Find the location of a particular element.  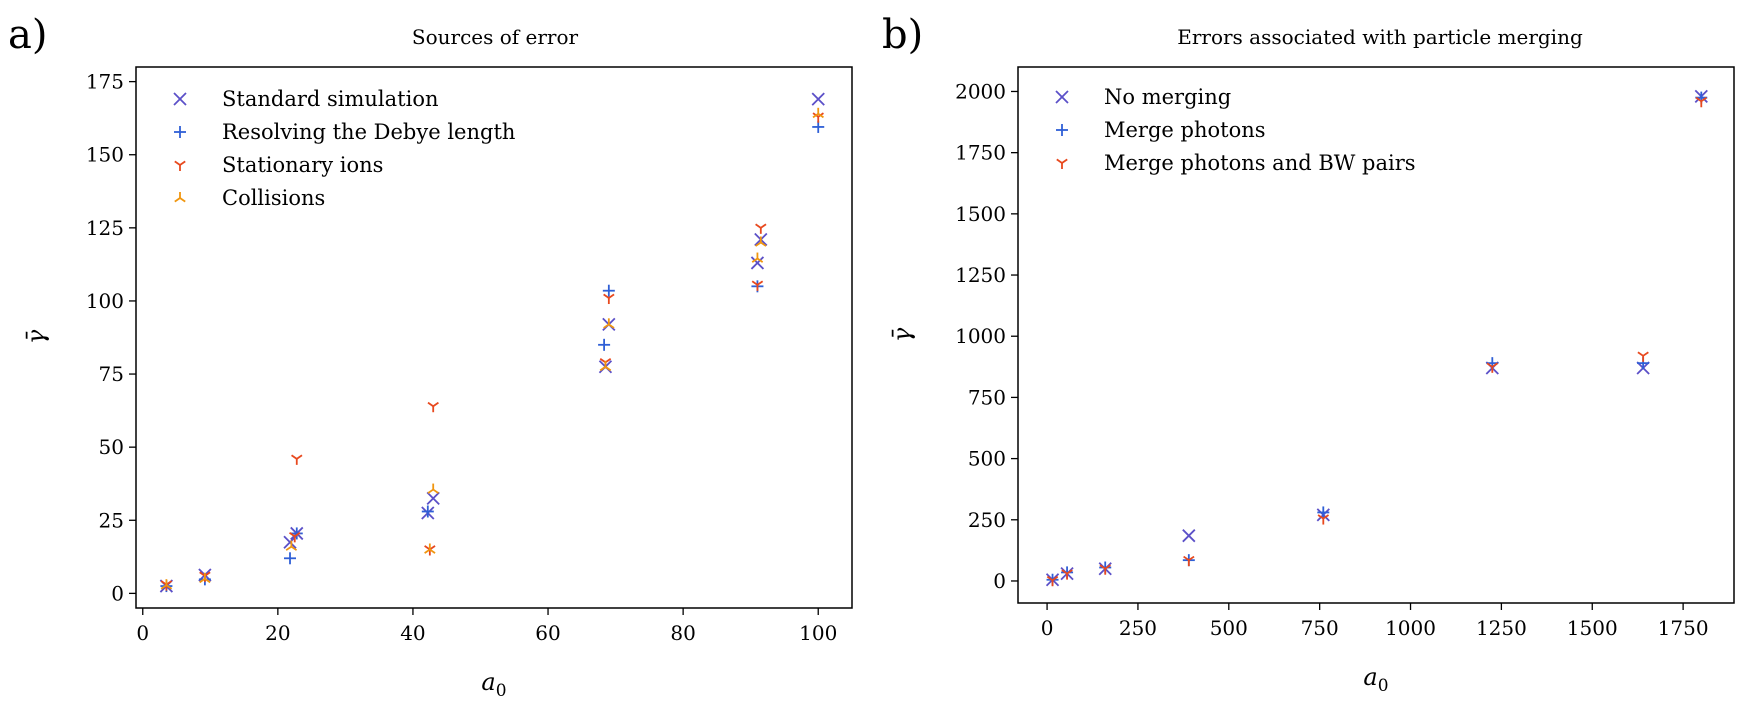

panel-b-ylabel: γ̄ is located at coordinates (902, 334).